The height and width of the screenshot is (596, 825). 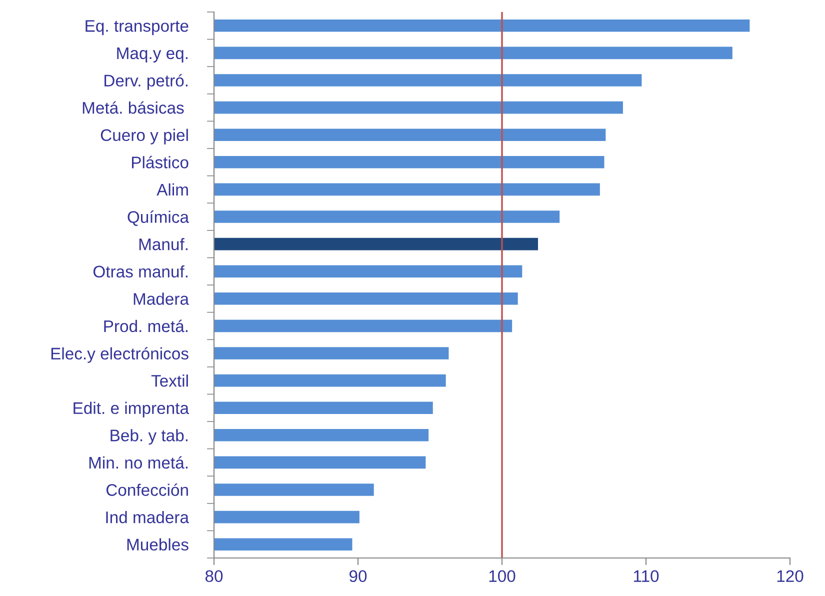 What do you see at coordinates (119, 355) in the screenshot?
I see `y-tick-label: Elec.y electrónicos` at bounding box center [119, 355].